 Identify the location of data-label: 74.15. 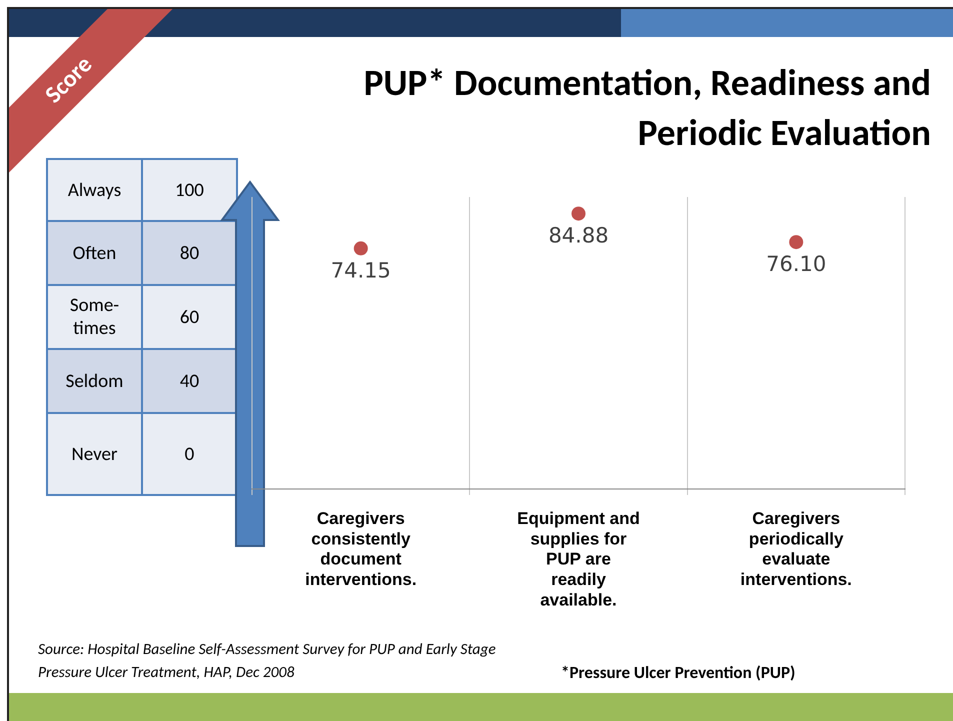
(360, 270).